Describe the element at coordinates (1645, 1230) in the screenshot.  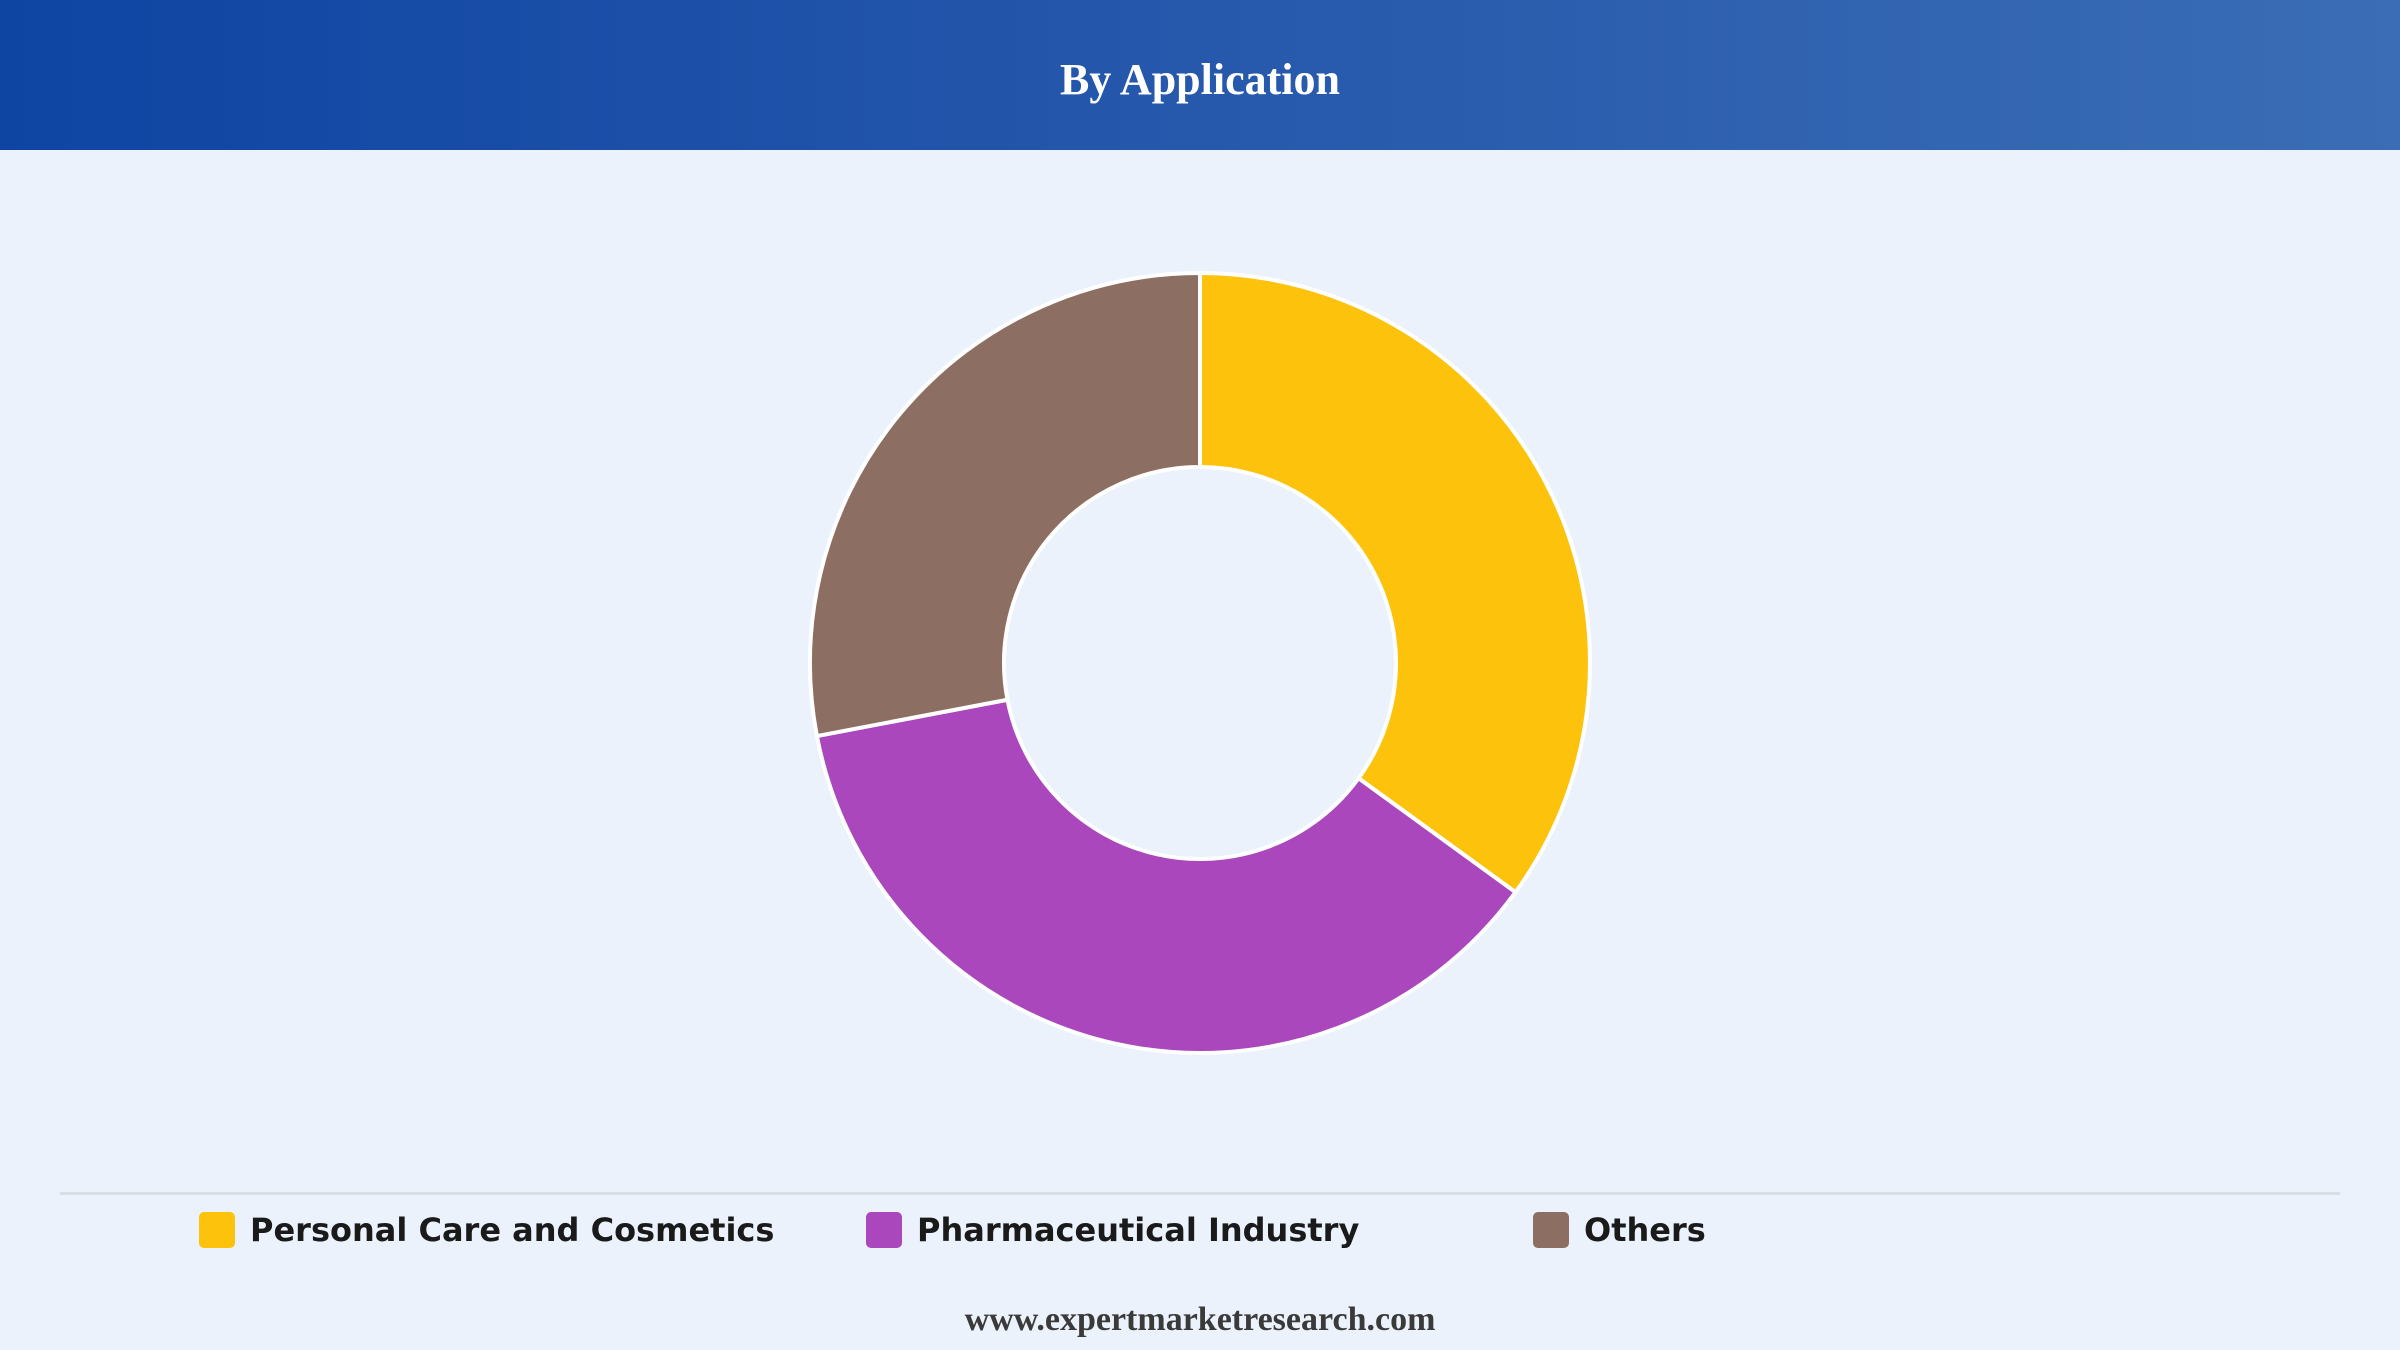
I see `legend-label-others: Others` at that location.